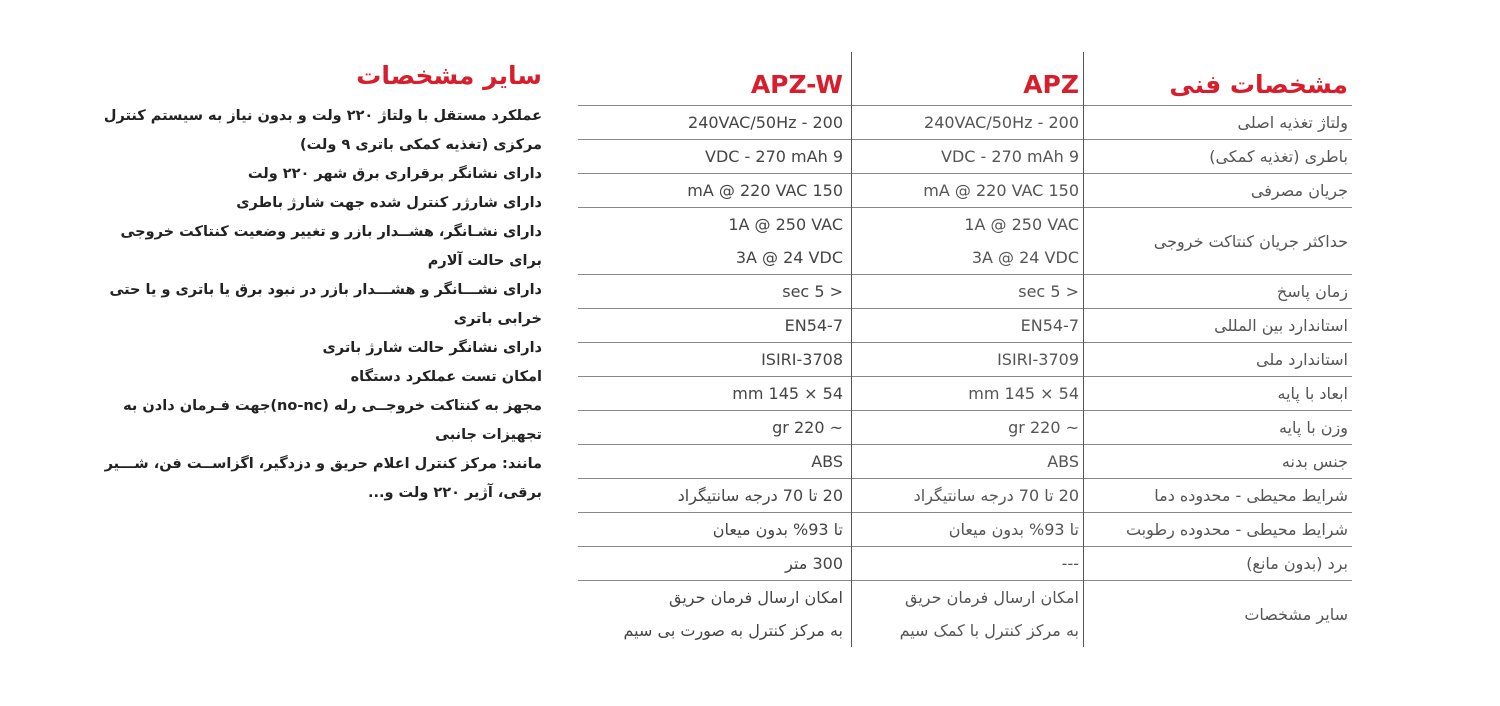 This screenshot has width=1500, height=706. I want to click on spec-value-apz: 20 تا 70 درجه سانتیگراد, so click(967, 495).